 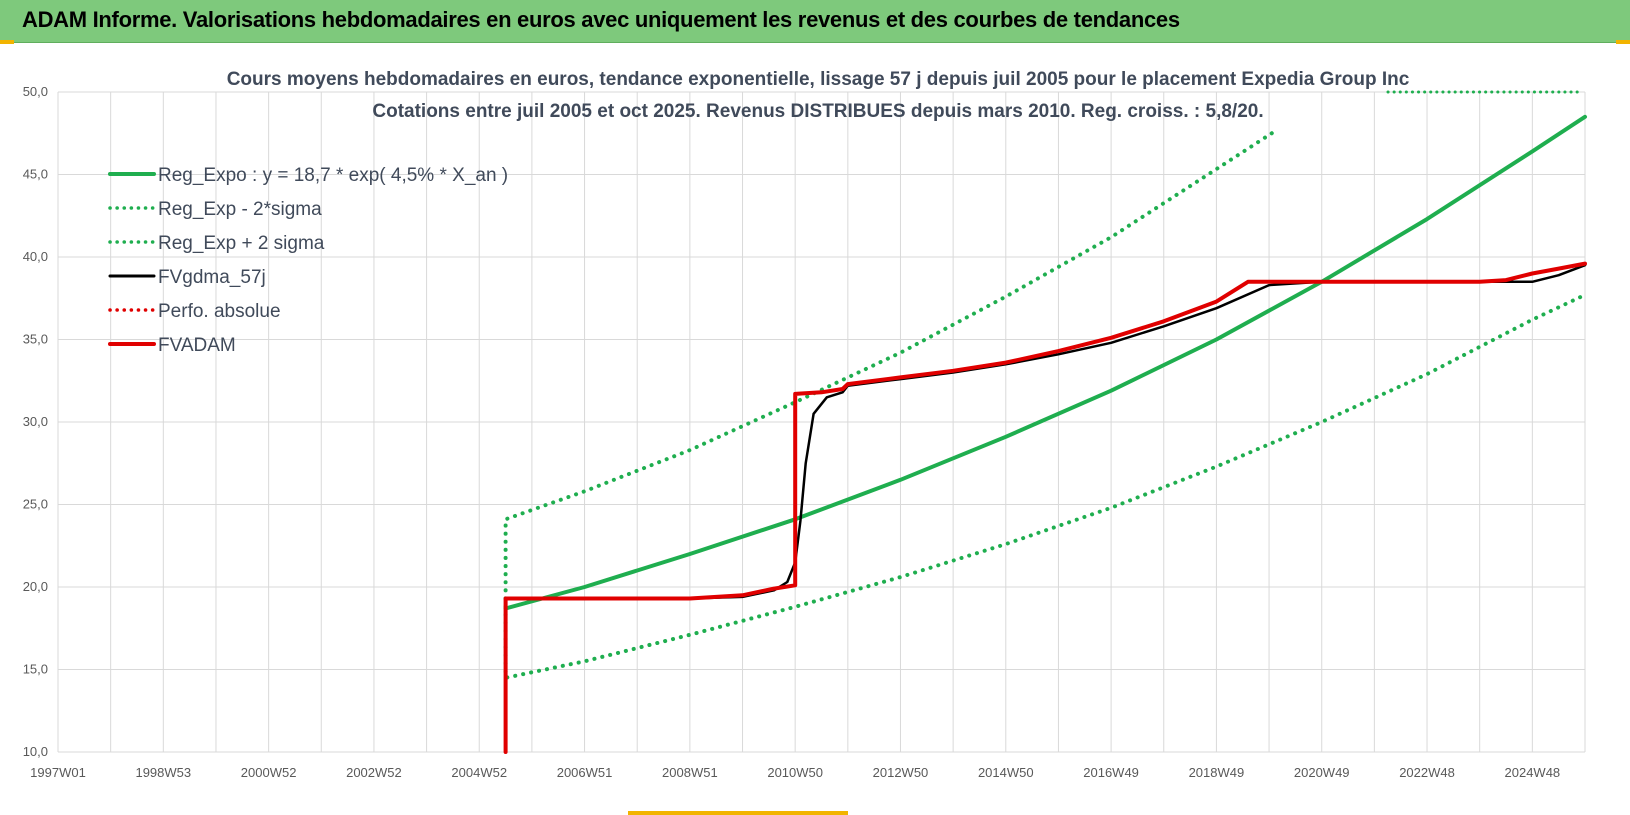 I want to click on y-tick-label: 35,0, so click(x=35, y=339).